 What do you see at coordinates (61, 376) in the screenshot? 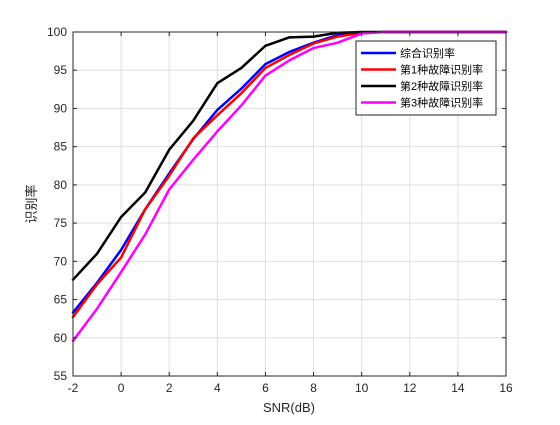
I see `y-tick-label: 55` at bounding box center [61, 376].